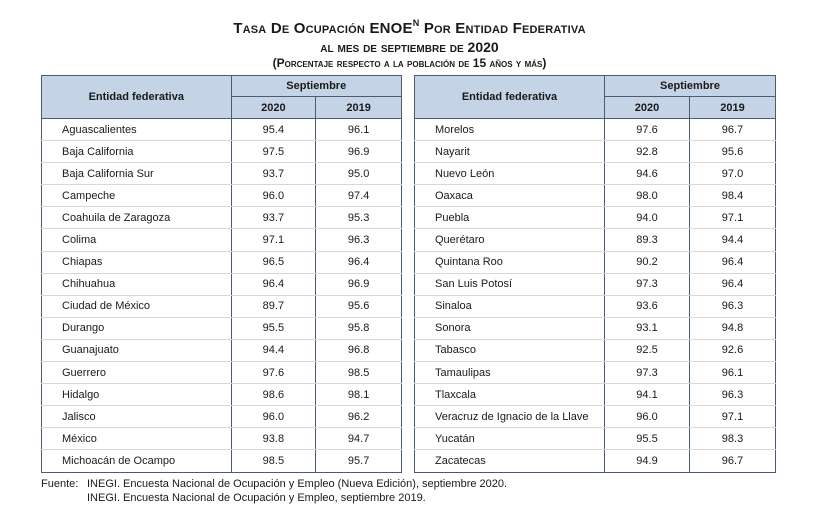  Describe the element at coordinates (60, 484) in the screenshot. I see `source-label: Fuente:` at that location.